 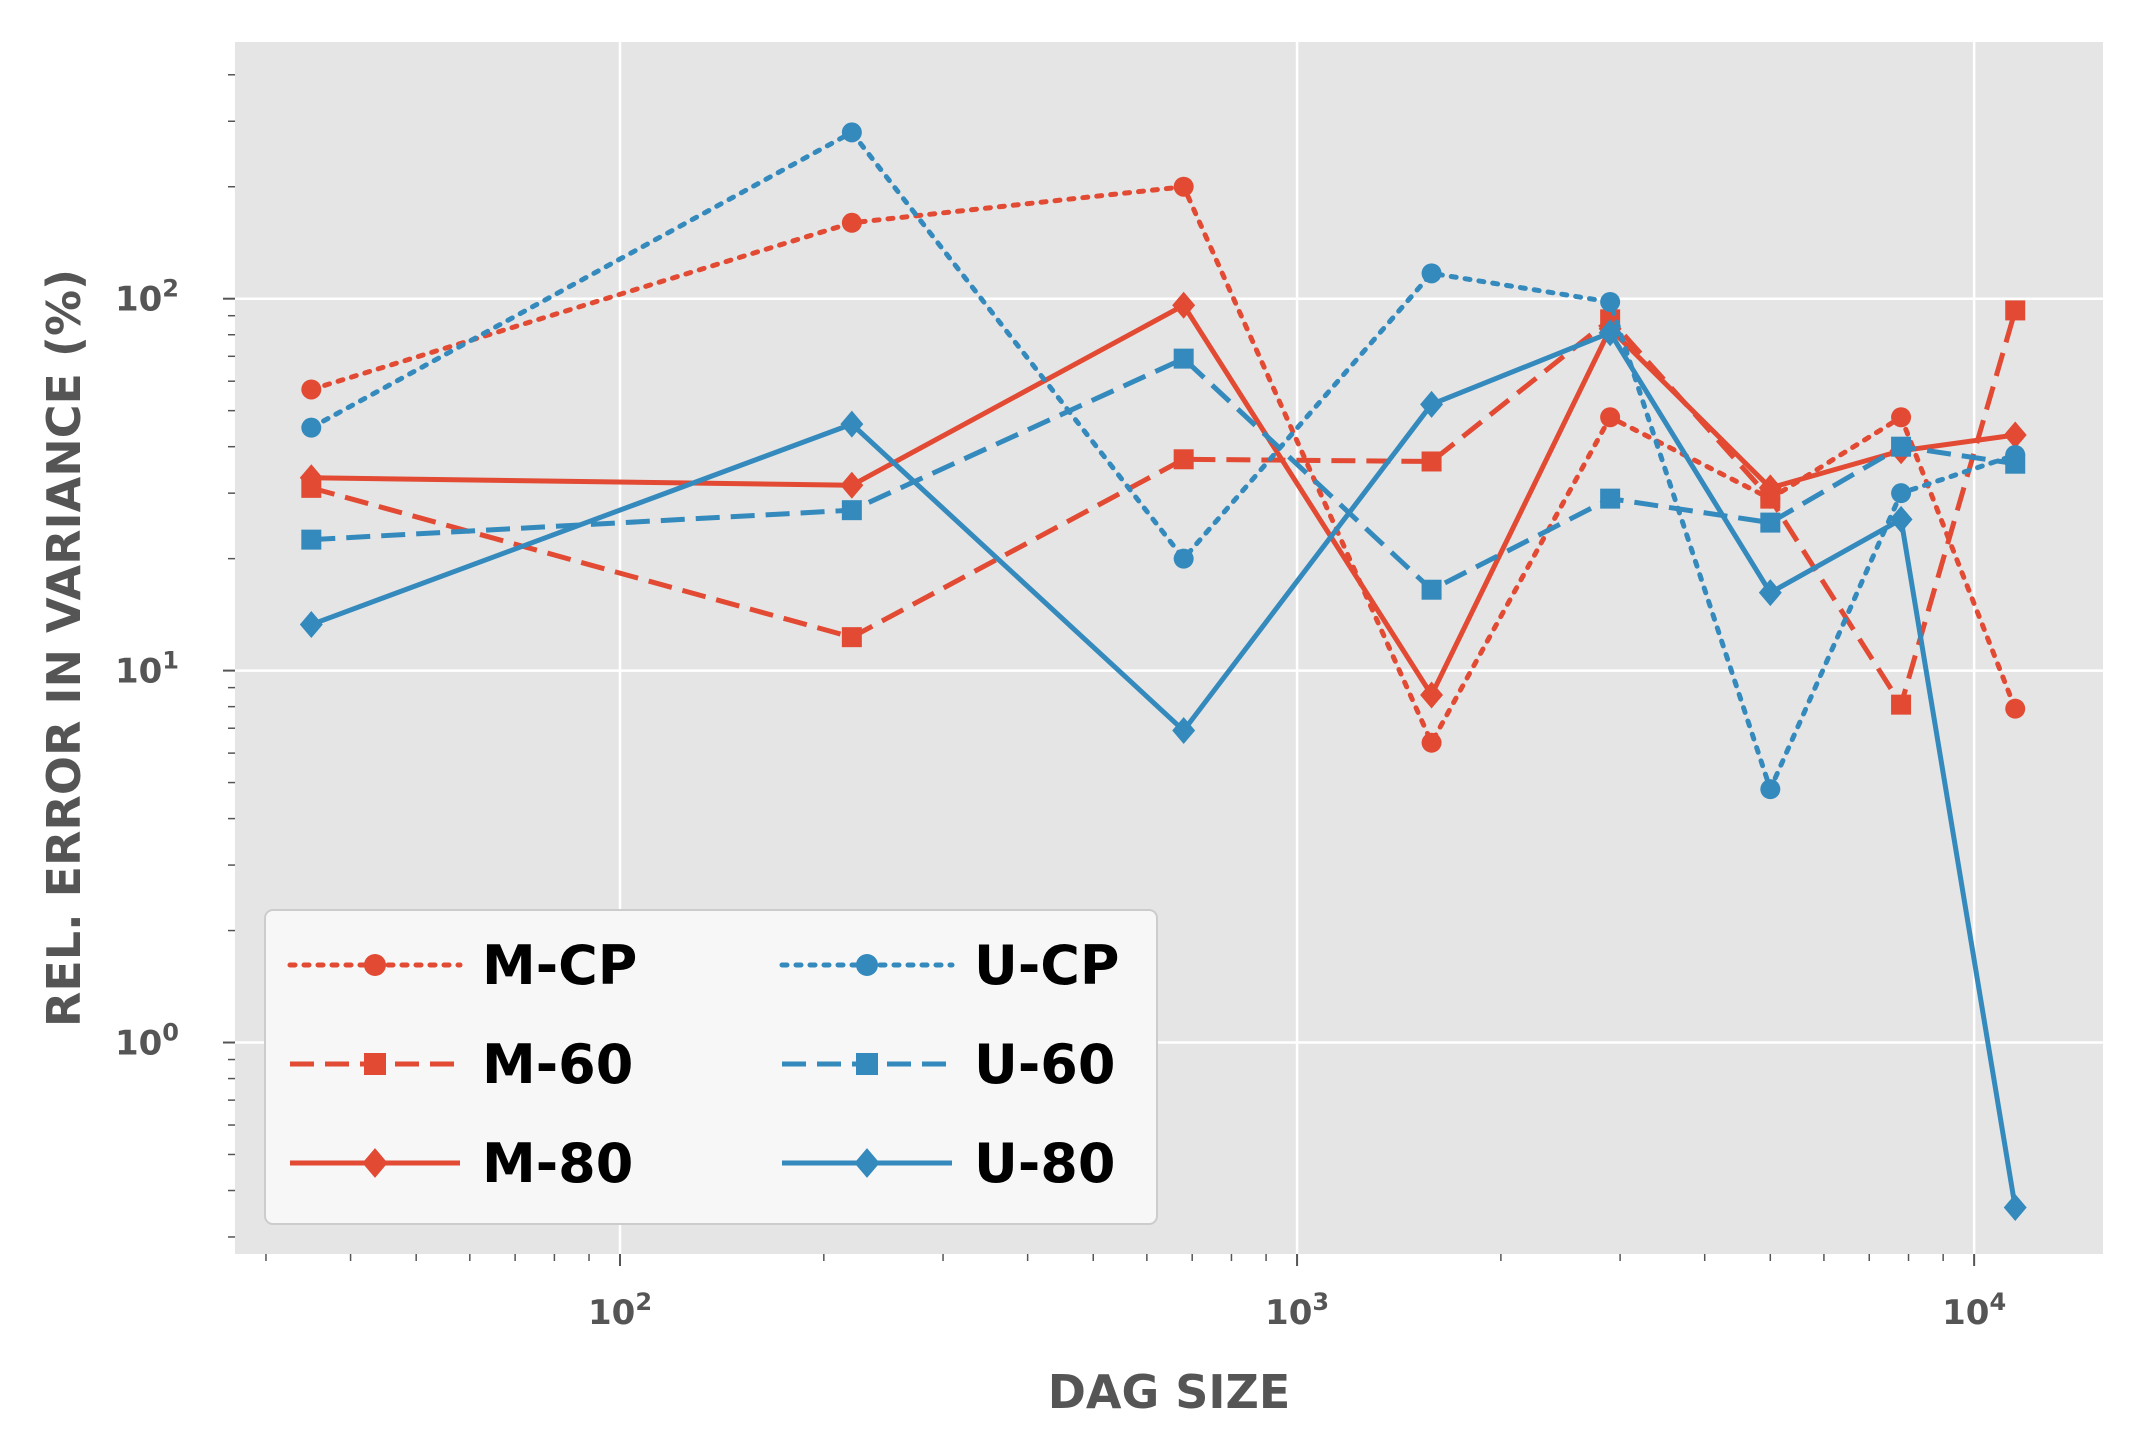 I want to click on legend-label-m-60: M-60, so click(x=557, y=1064).